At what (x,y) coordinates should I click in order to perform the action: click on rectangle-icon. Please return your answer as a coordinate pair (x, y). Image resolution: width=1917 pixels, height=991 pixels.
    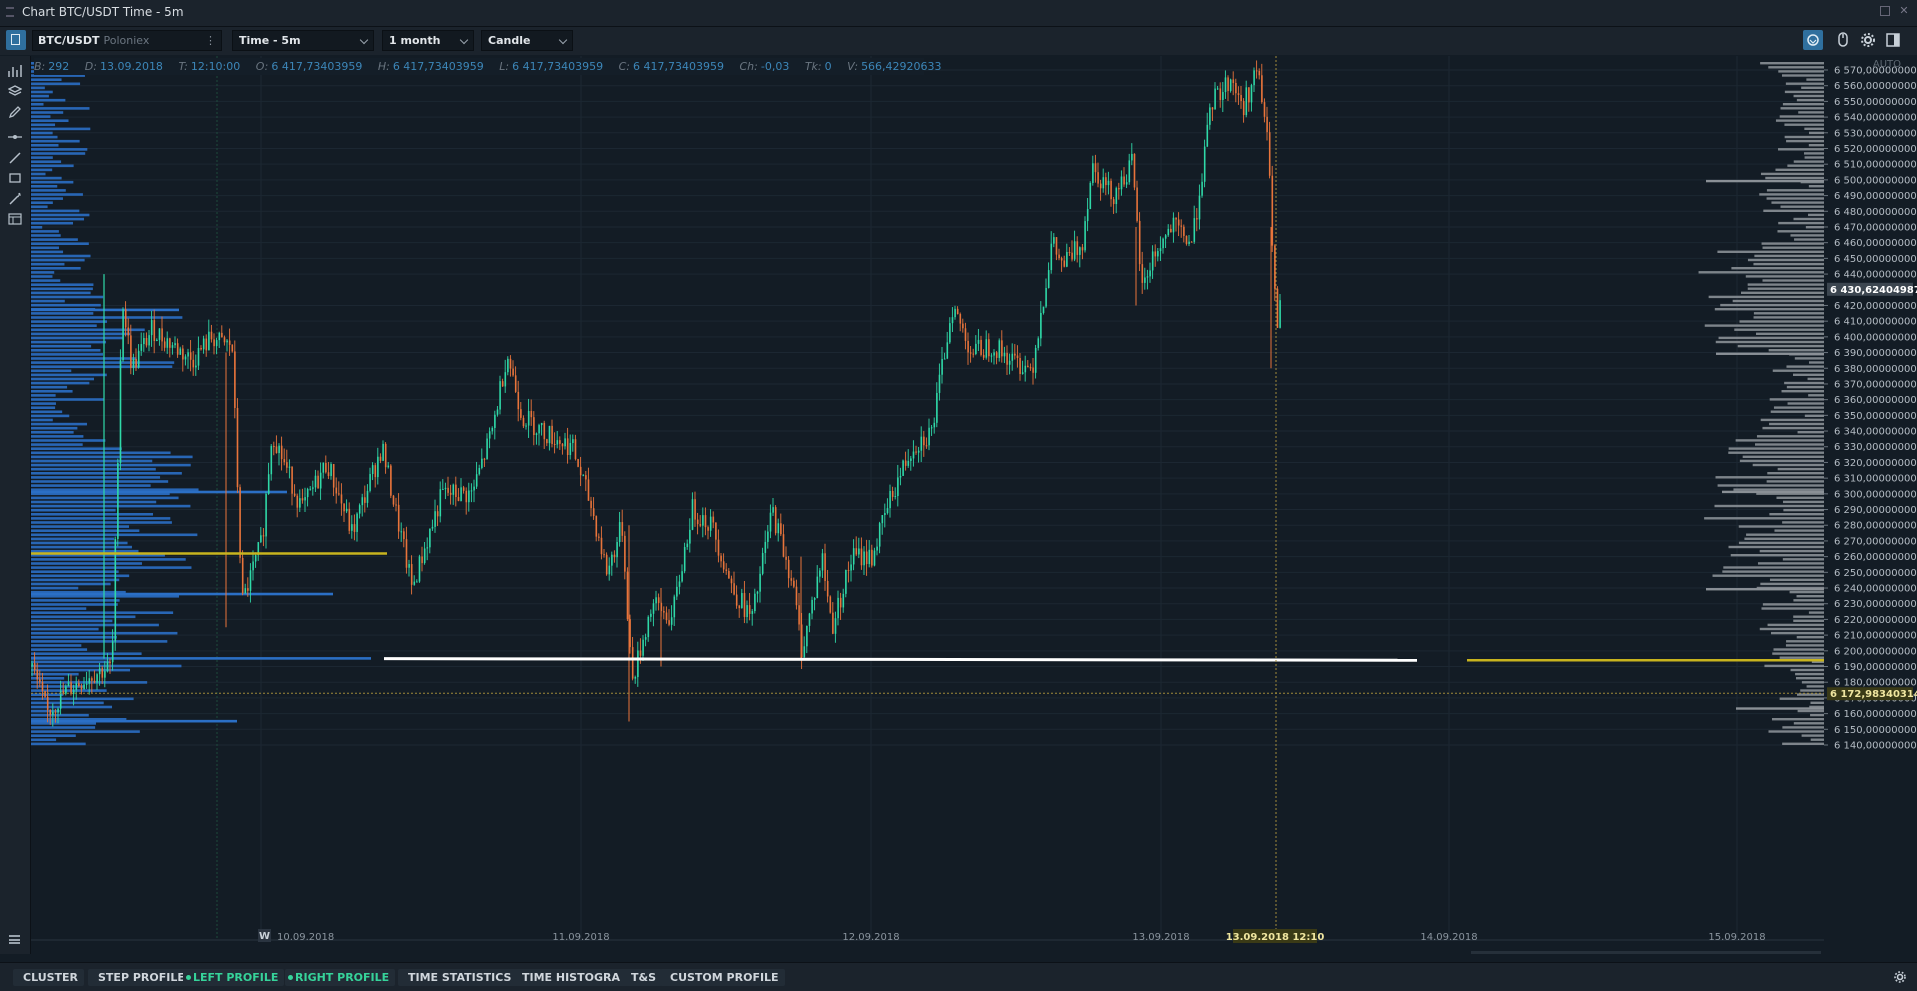
    Looking at the image, I should click on (15, 178).